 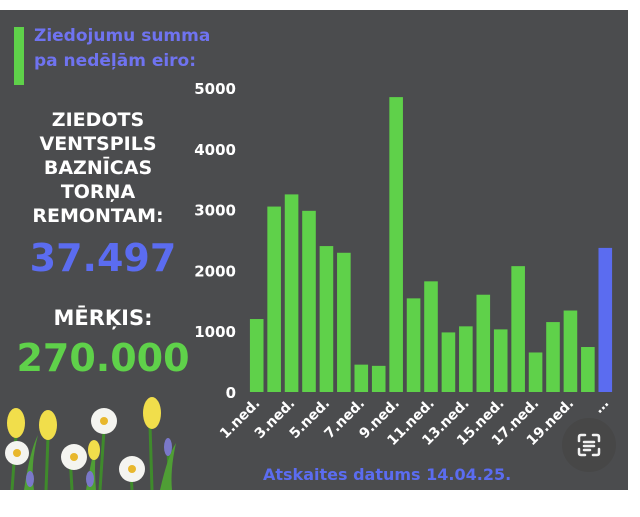 I want to click on bar: 11.ned.: 1820, so click(x=431, y=336).